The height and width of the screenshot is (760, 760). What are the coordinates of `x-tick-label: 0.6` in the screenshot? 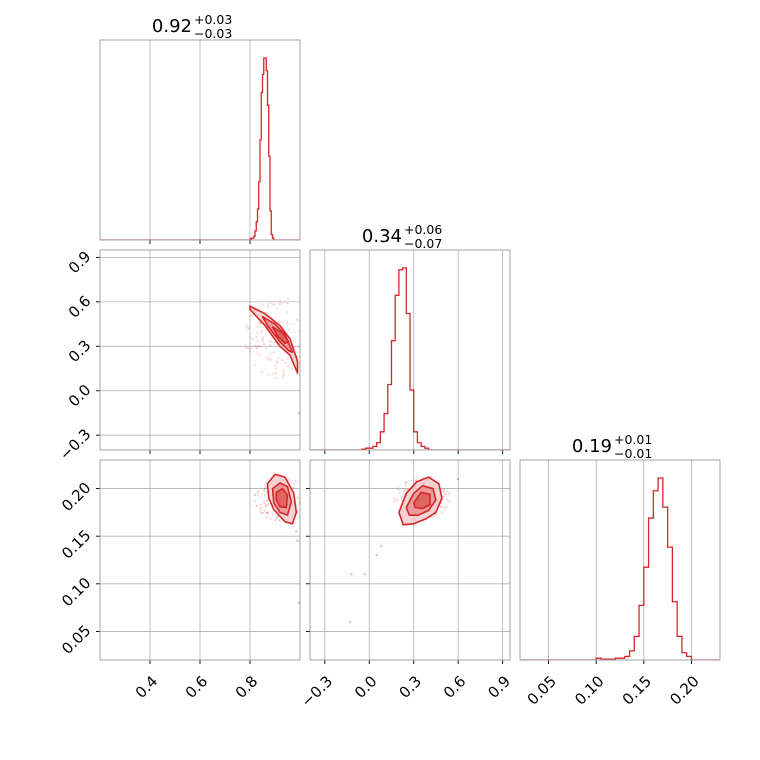 It's located at (197, 687).